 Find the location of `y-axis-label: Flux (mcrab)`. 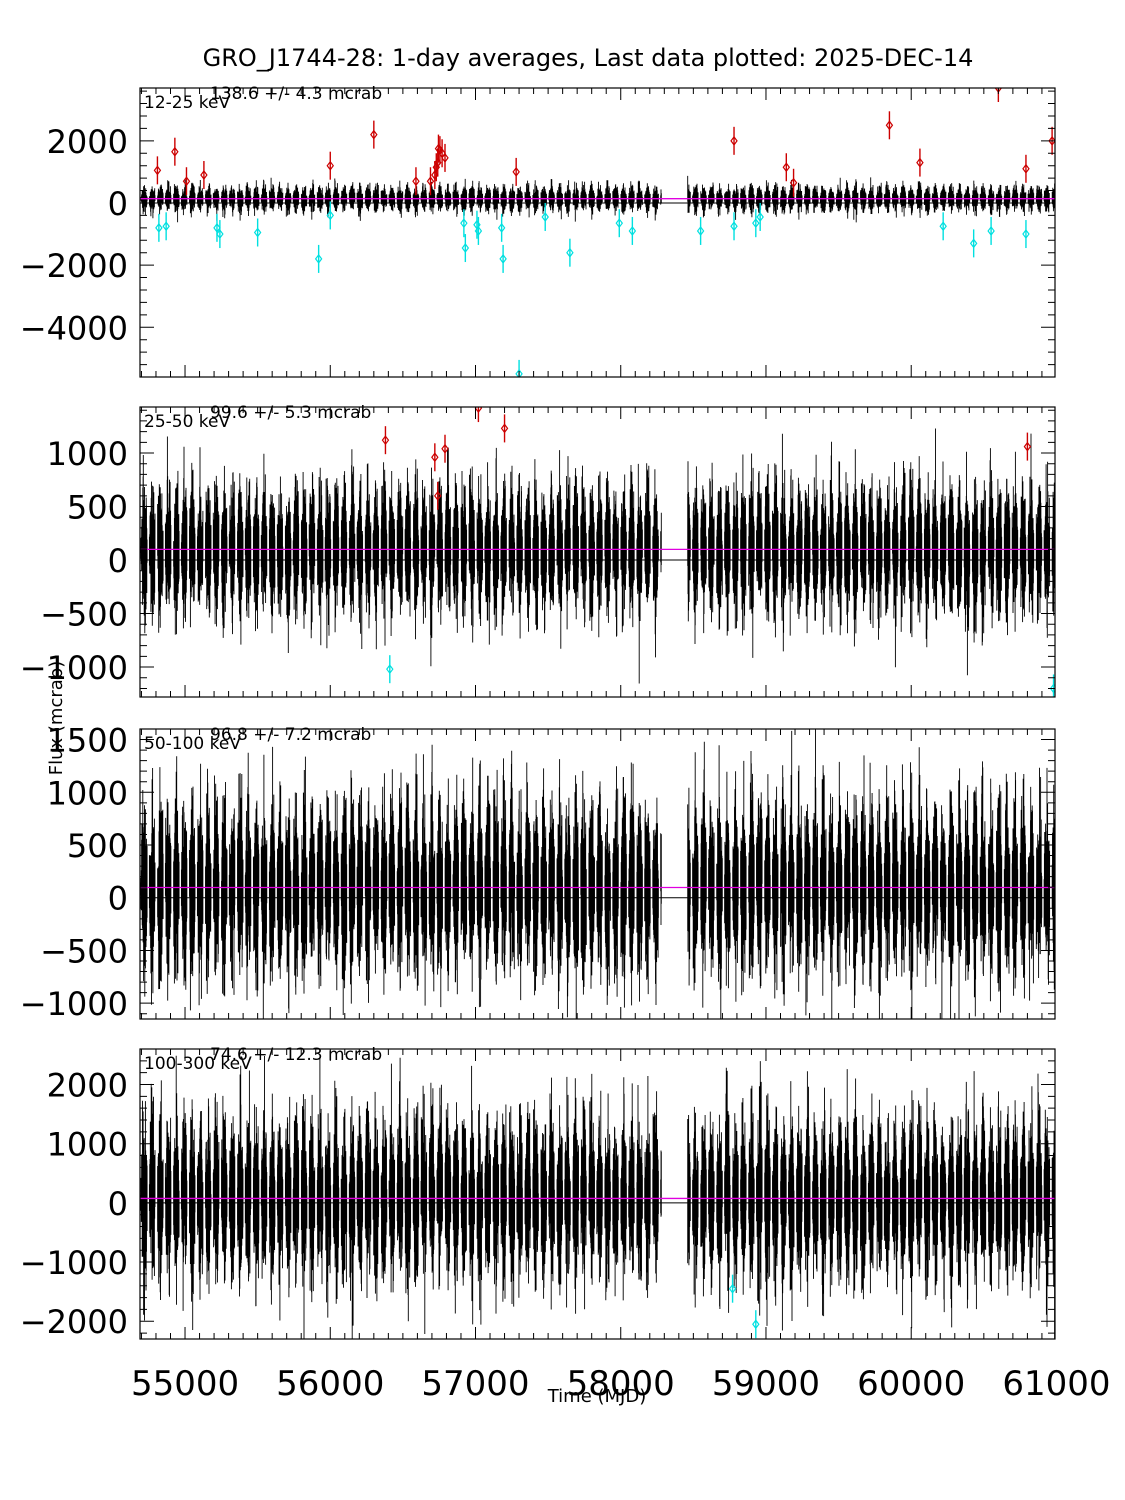

y-axis-label: Flux (mcrab) is located at coordinates (56, 718).